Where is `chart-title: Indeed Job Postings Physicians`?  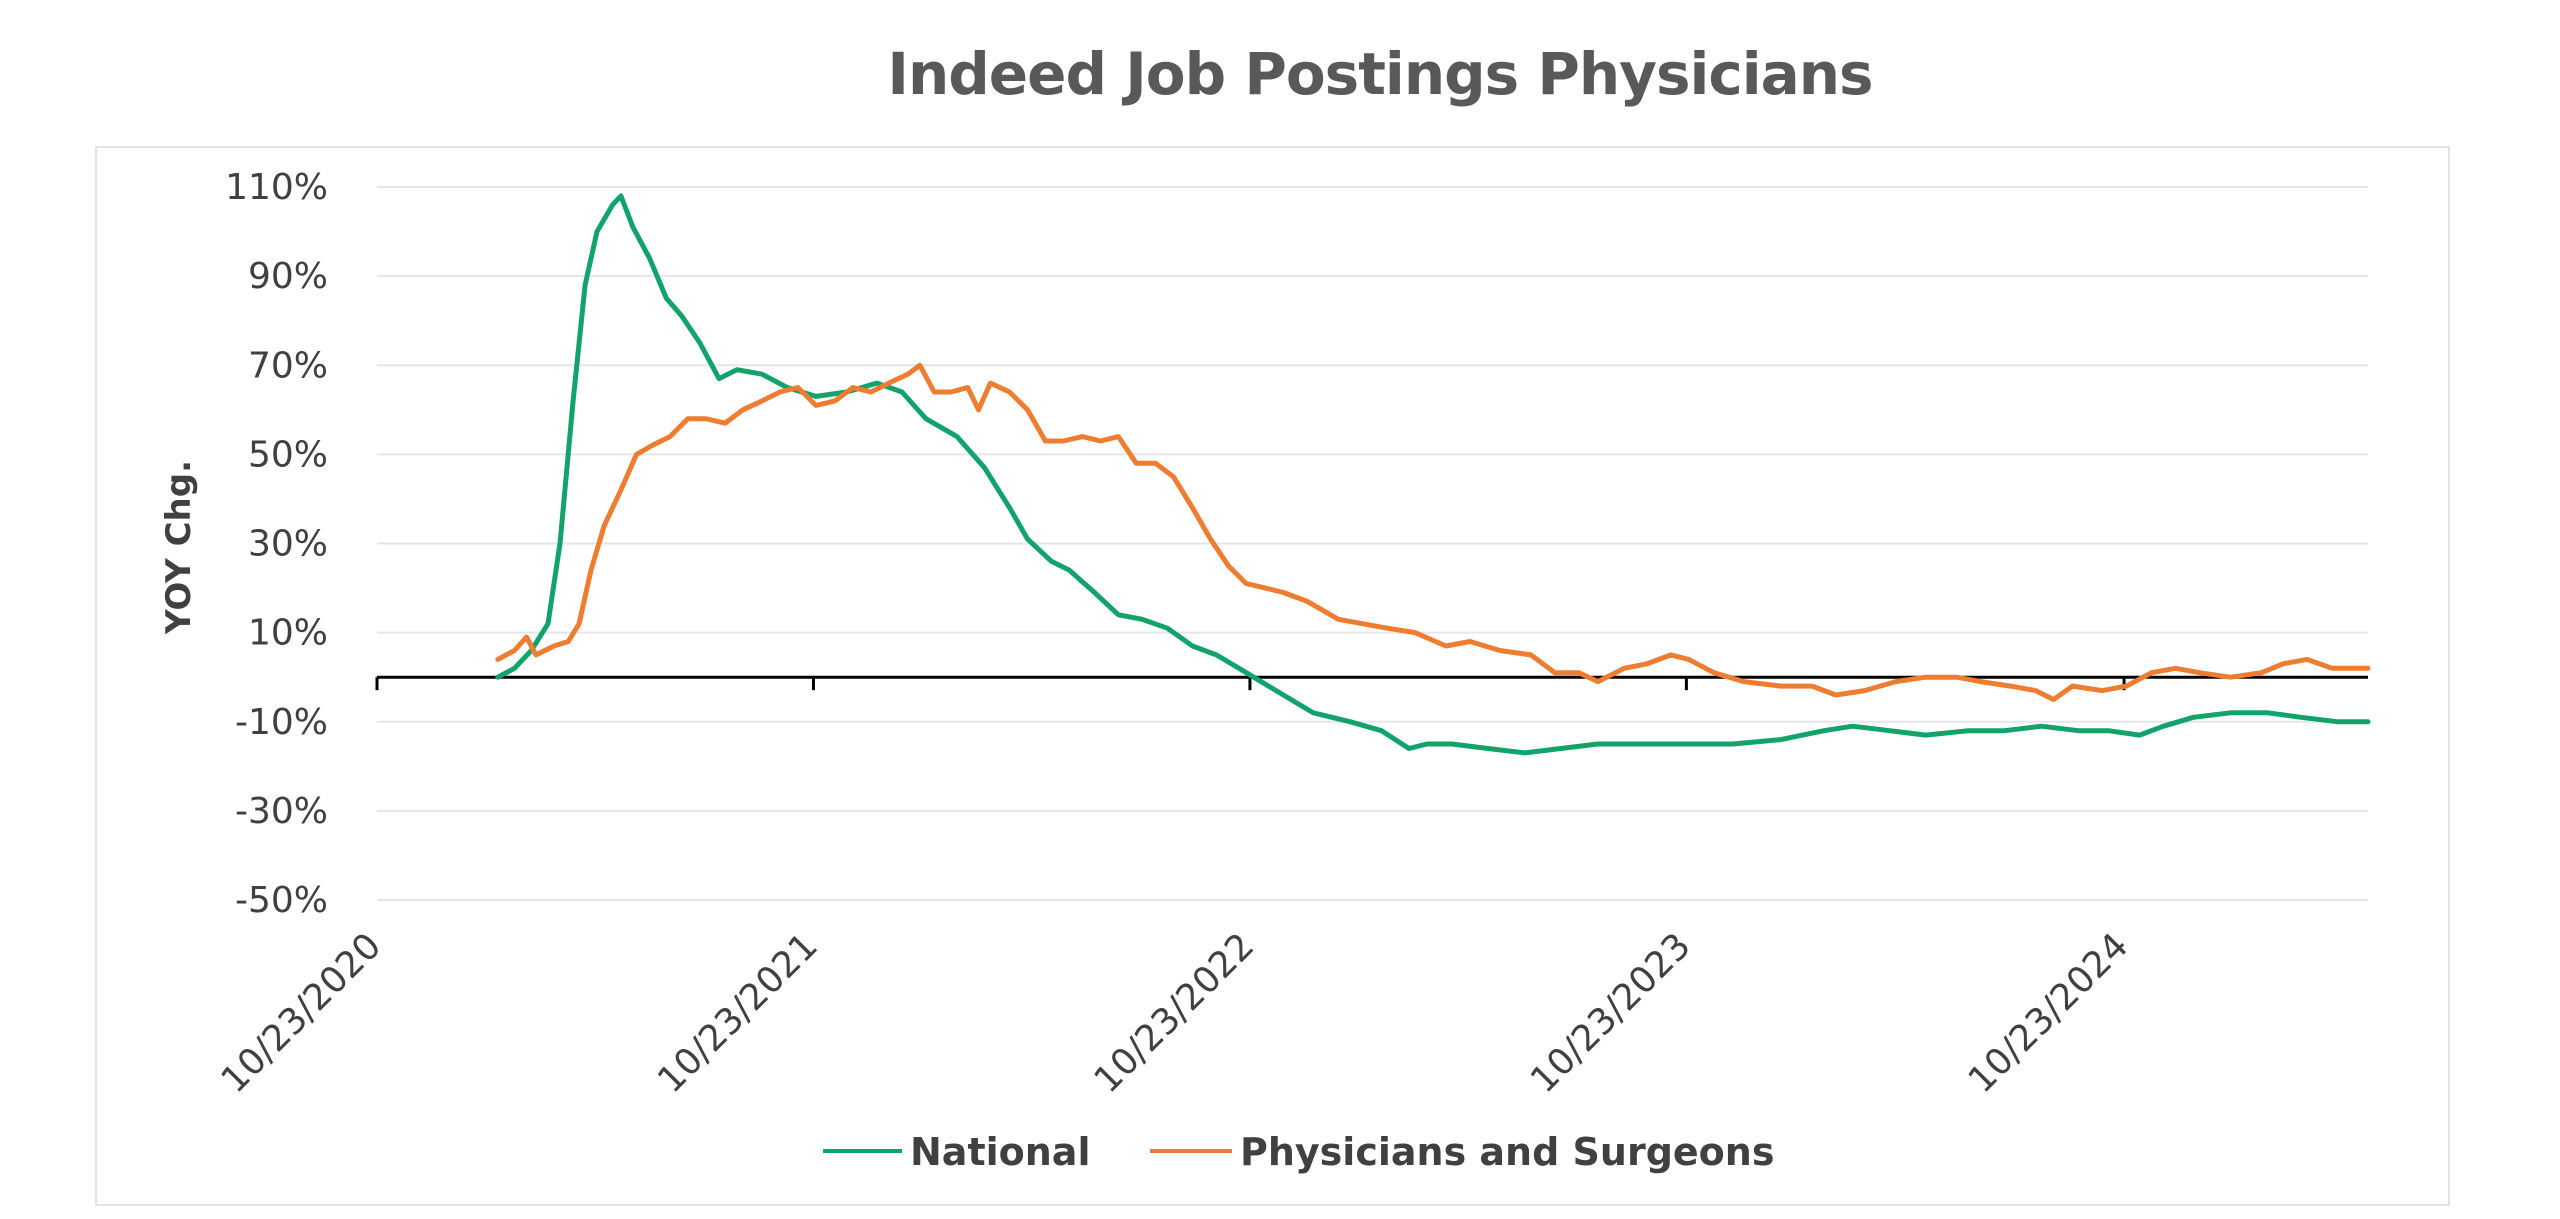 chart-title: Indeed Job Postings Physicians is located at coordinates (1380, 74).